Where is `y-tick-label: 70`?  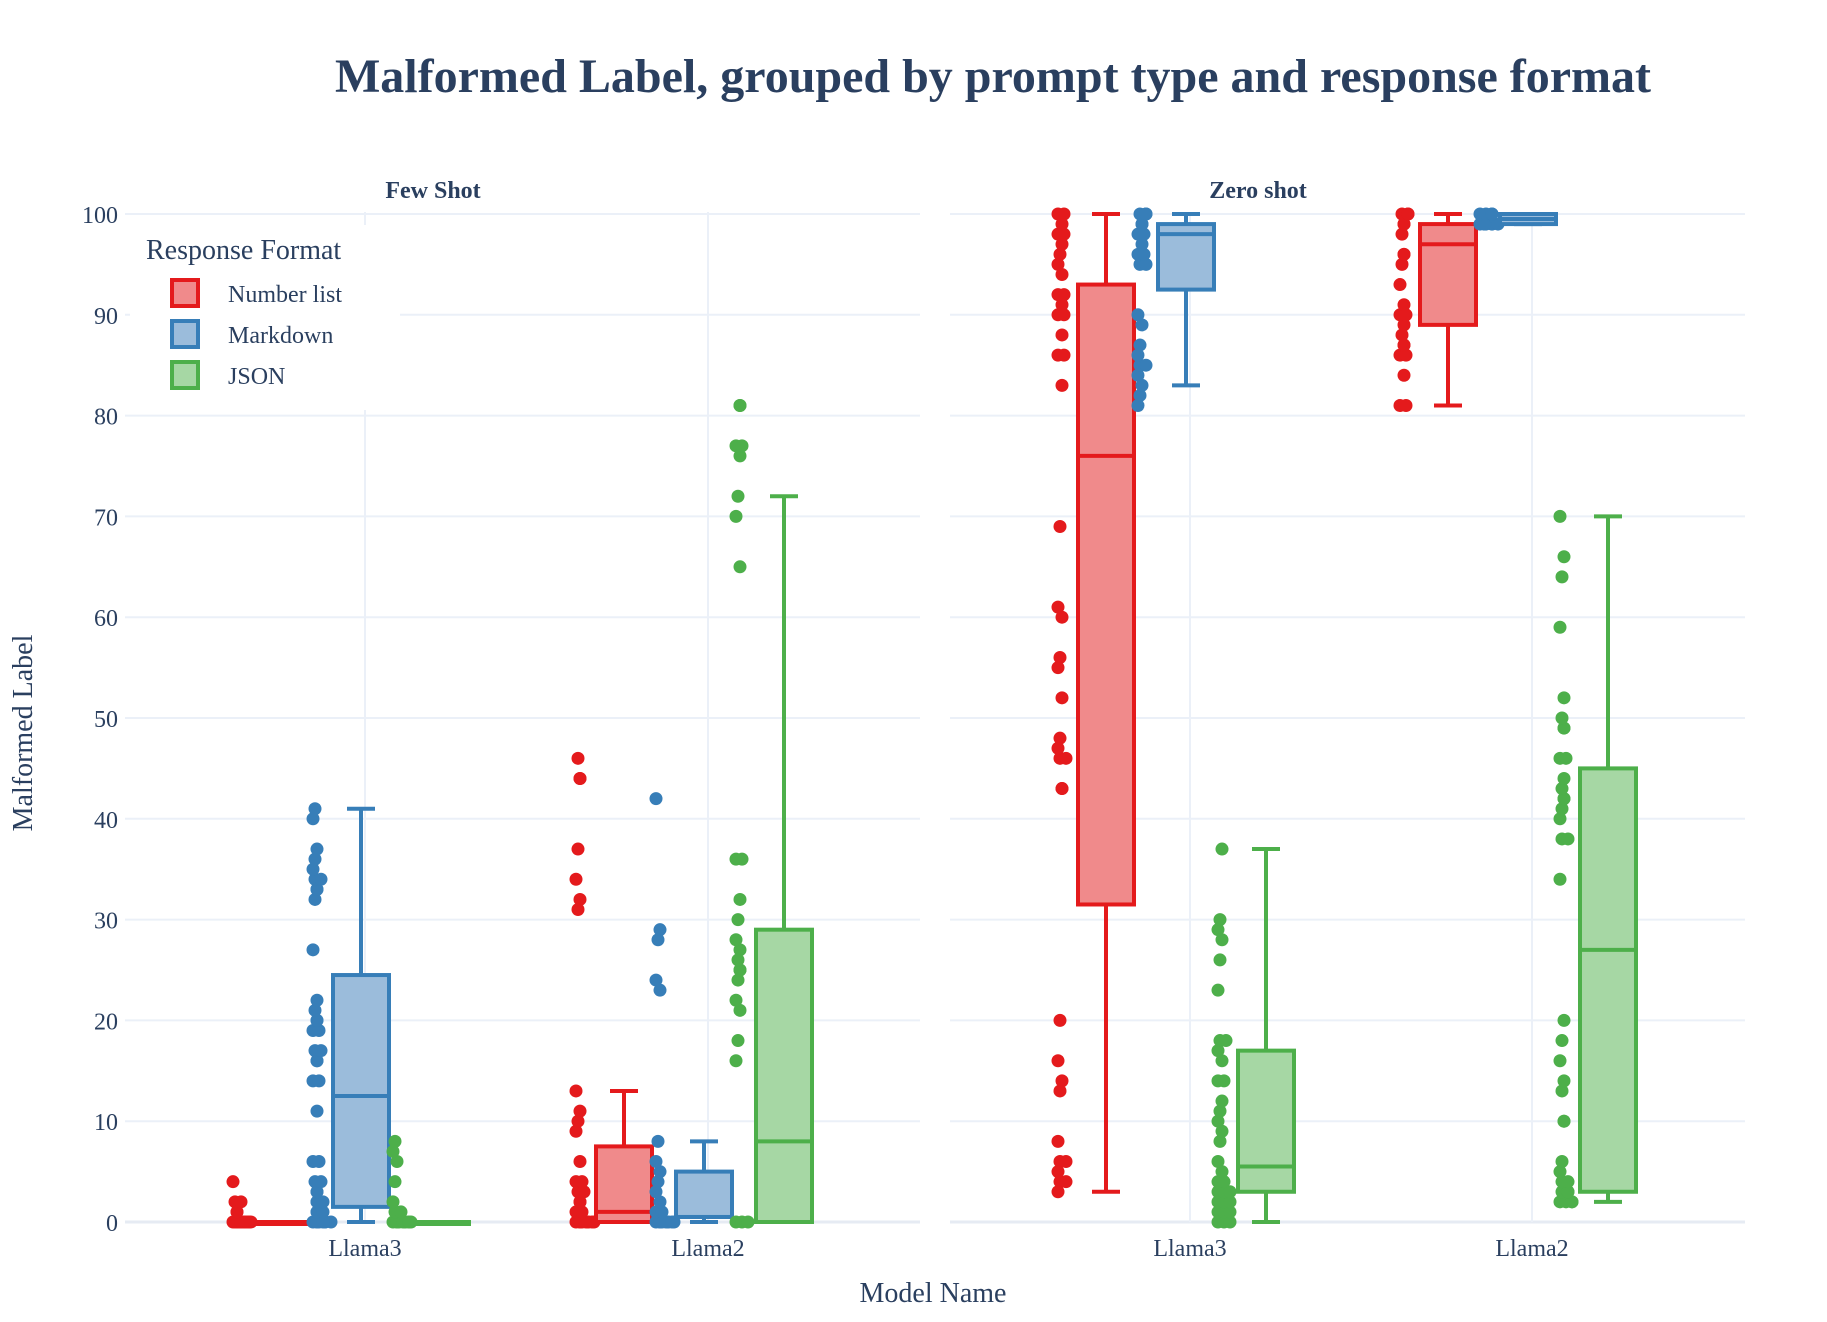
y-tick-label: 70 is located at coordinates (106, 518).